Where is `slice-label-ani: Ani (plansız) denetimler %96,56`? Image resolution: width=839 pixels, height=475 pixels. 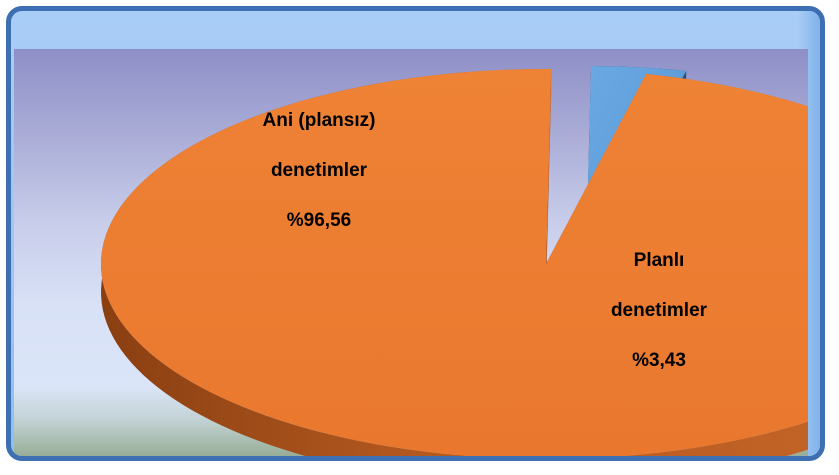
slice-label-ani: Ani (plansız) denetimler %96,56 is located at coordinates (319, 170).